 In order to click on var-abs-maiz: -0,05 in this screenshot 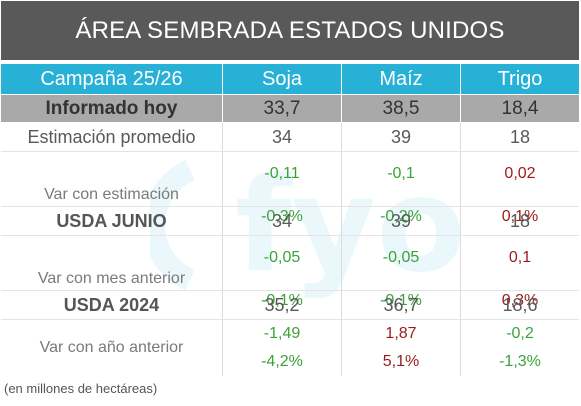, I will do `click(401, 257)`.